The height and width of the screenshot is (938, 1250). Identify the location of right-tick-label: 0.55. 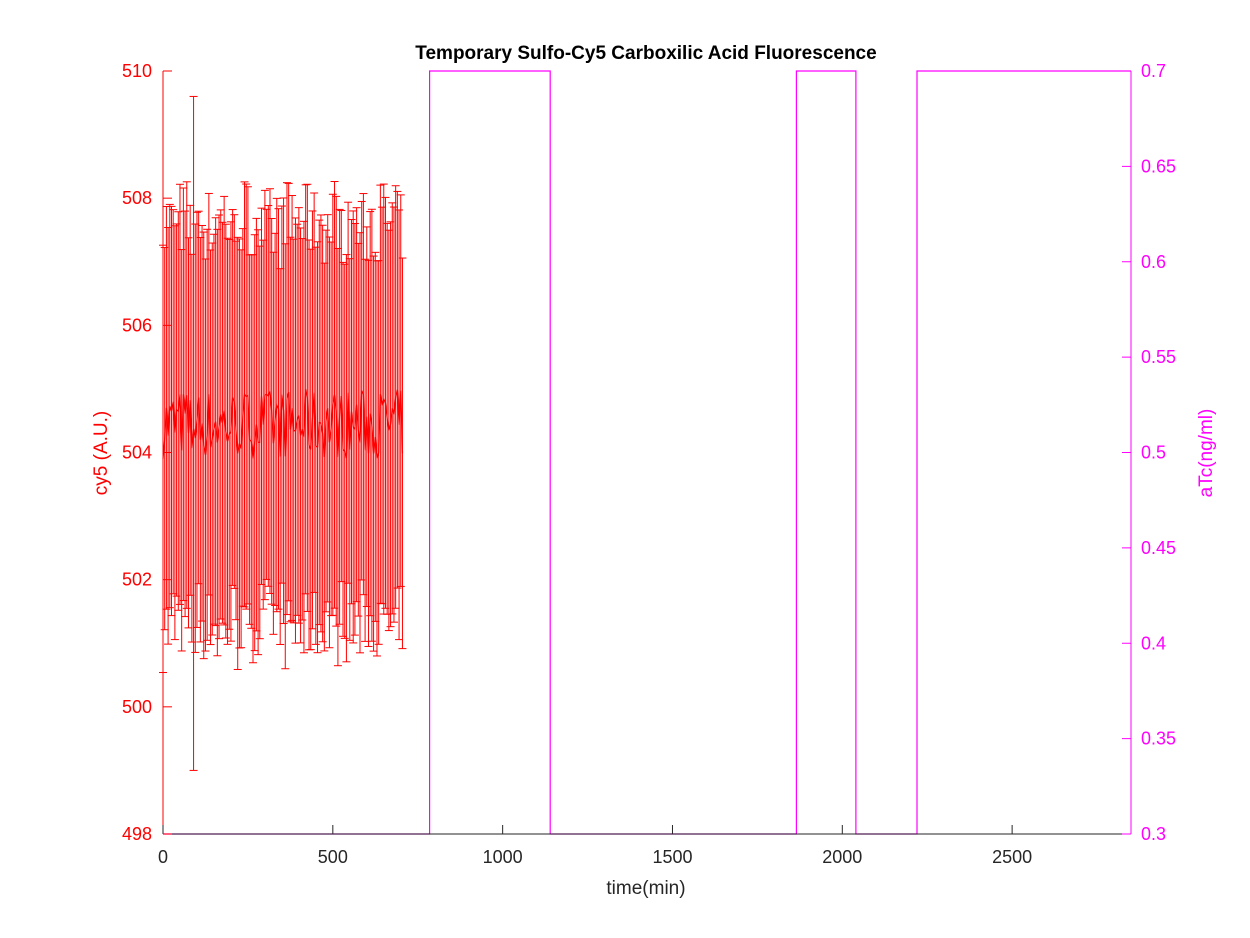
(1158, 357).